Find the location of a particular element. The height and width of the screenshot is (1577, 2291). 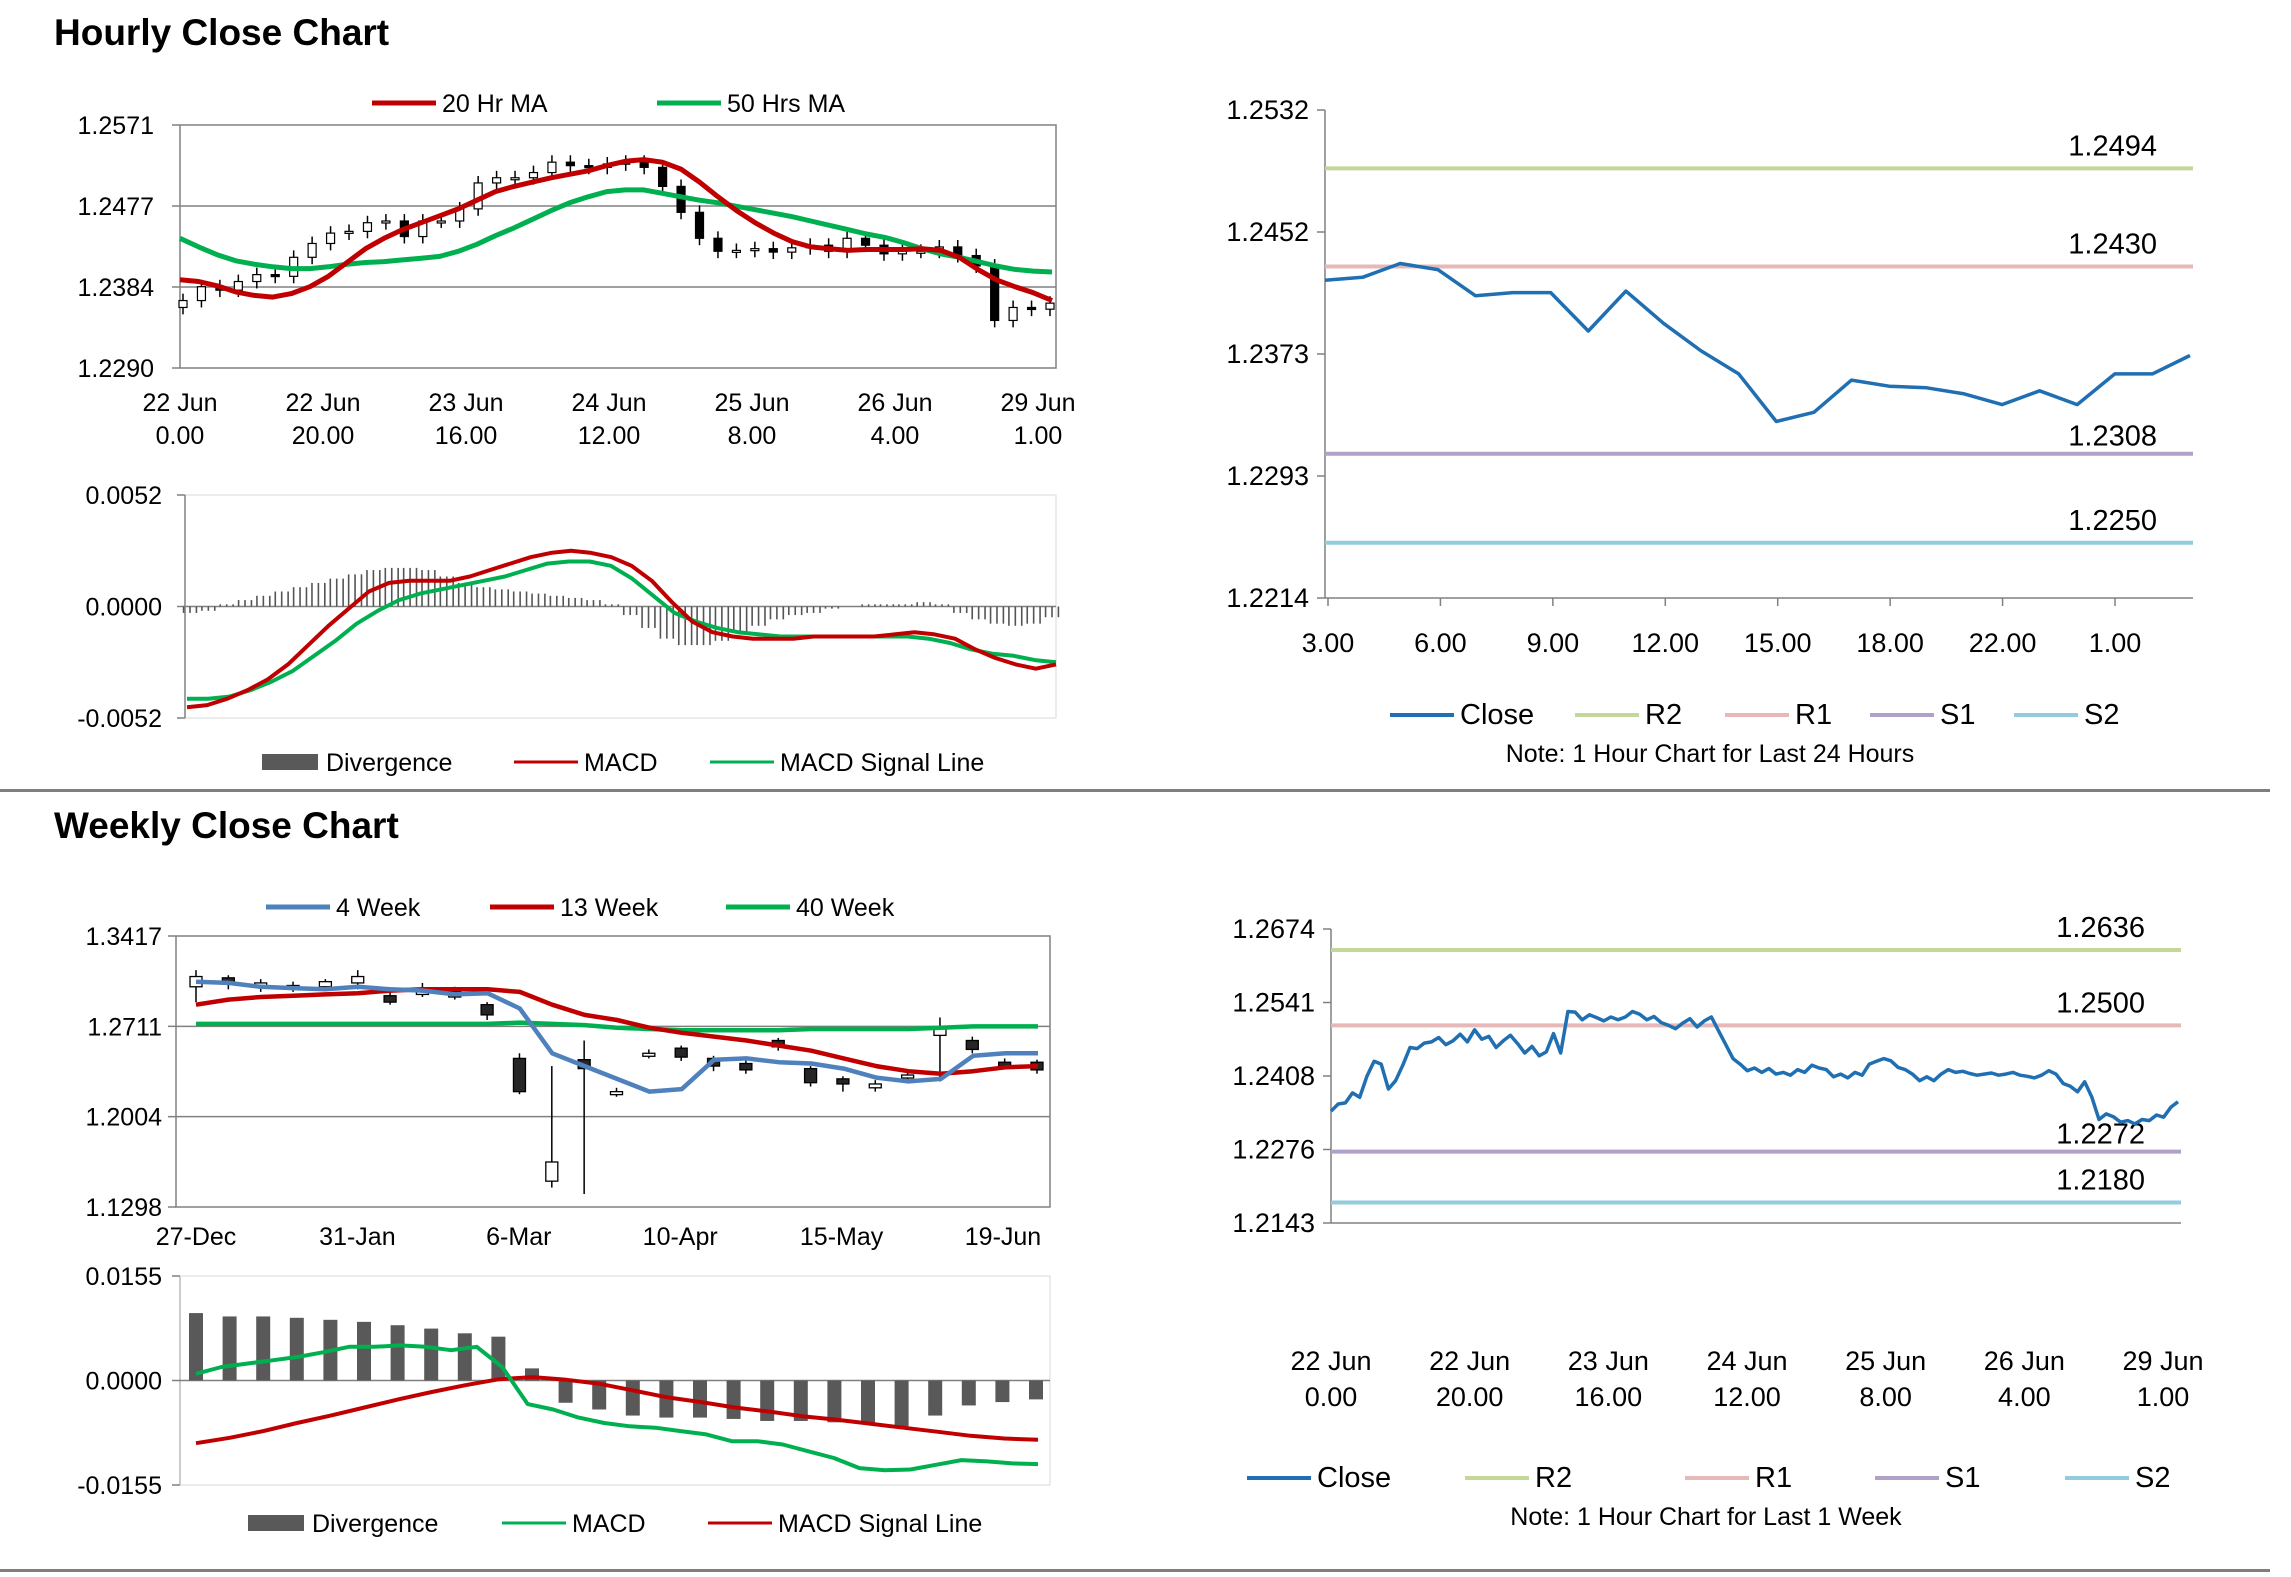

weekly-1w-level-r1-label: 1.2500 is located at coordinates (2100, 1003).